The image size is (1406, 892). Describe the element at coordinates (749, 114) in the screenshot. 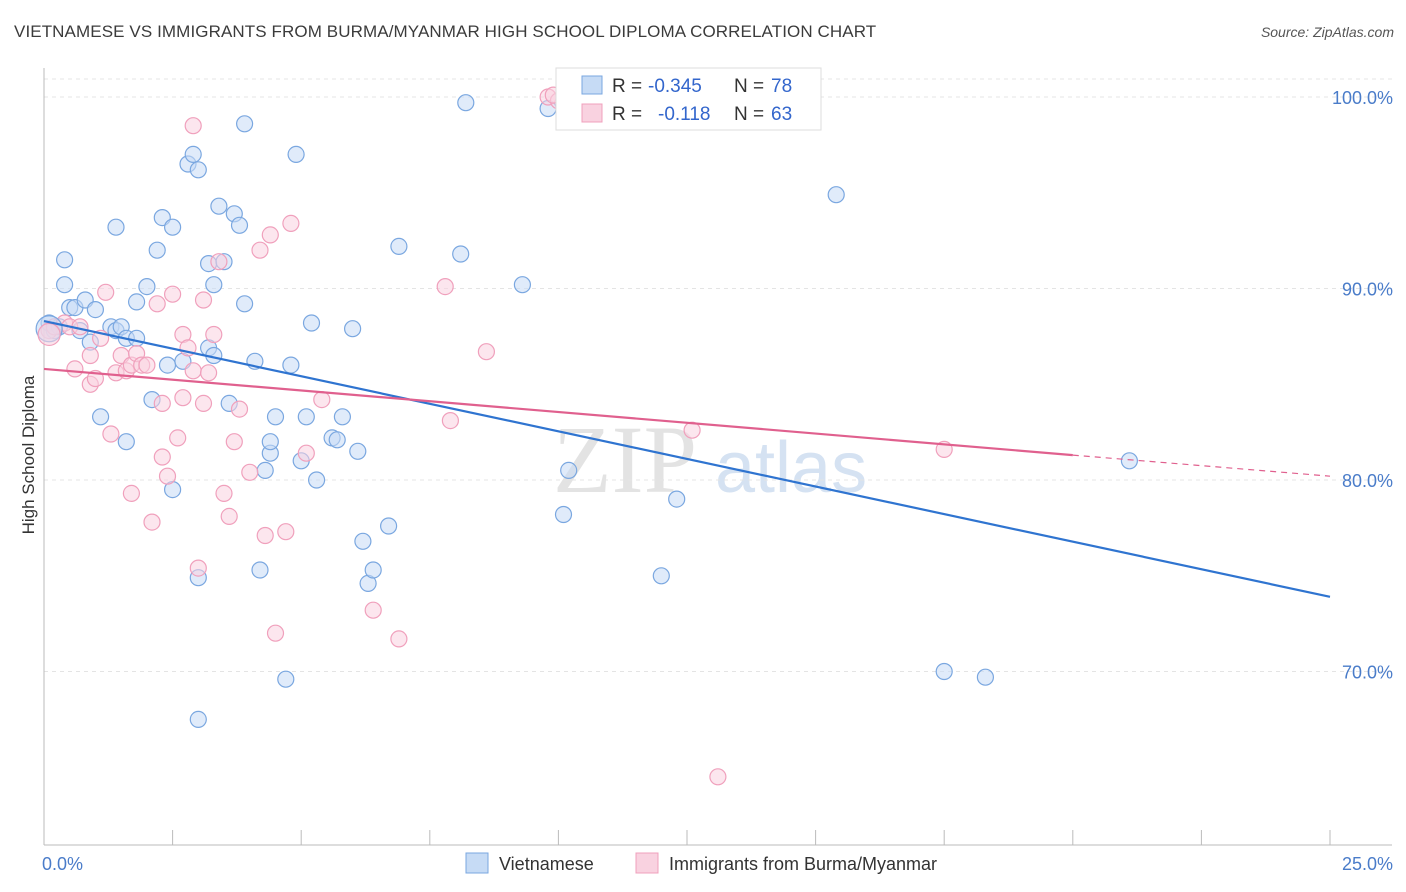

I see `stats-n-label-2: N =` at that location.